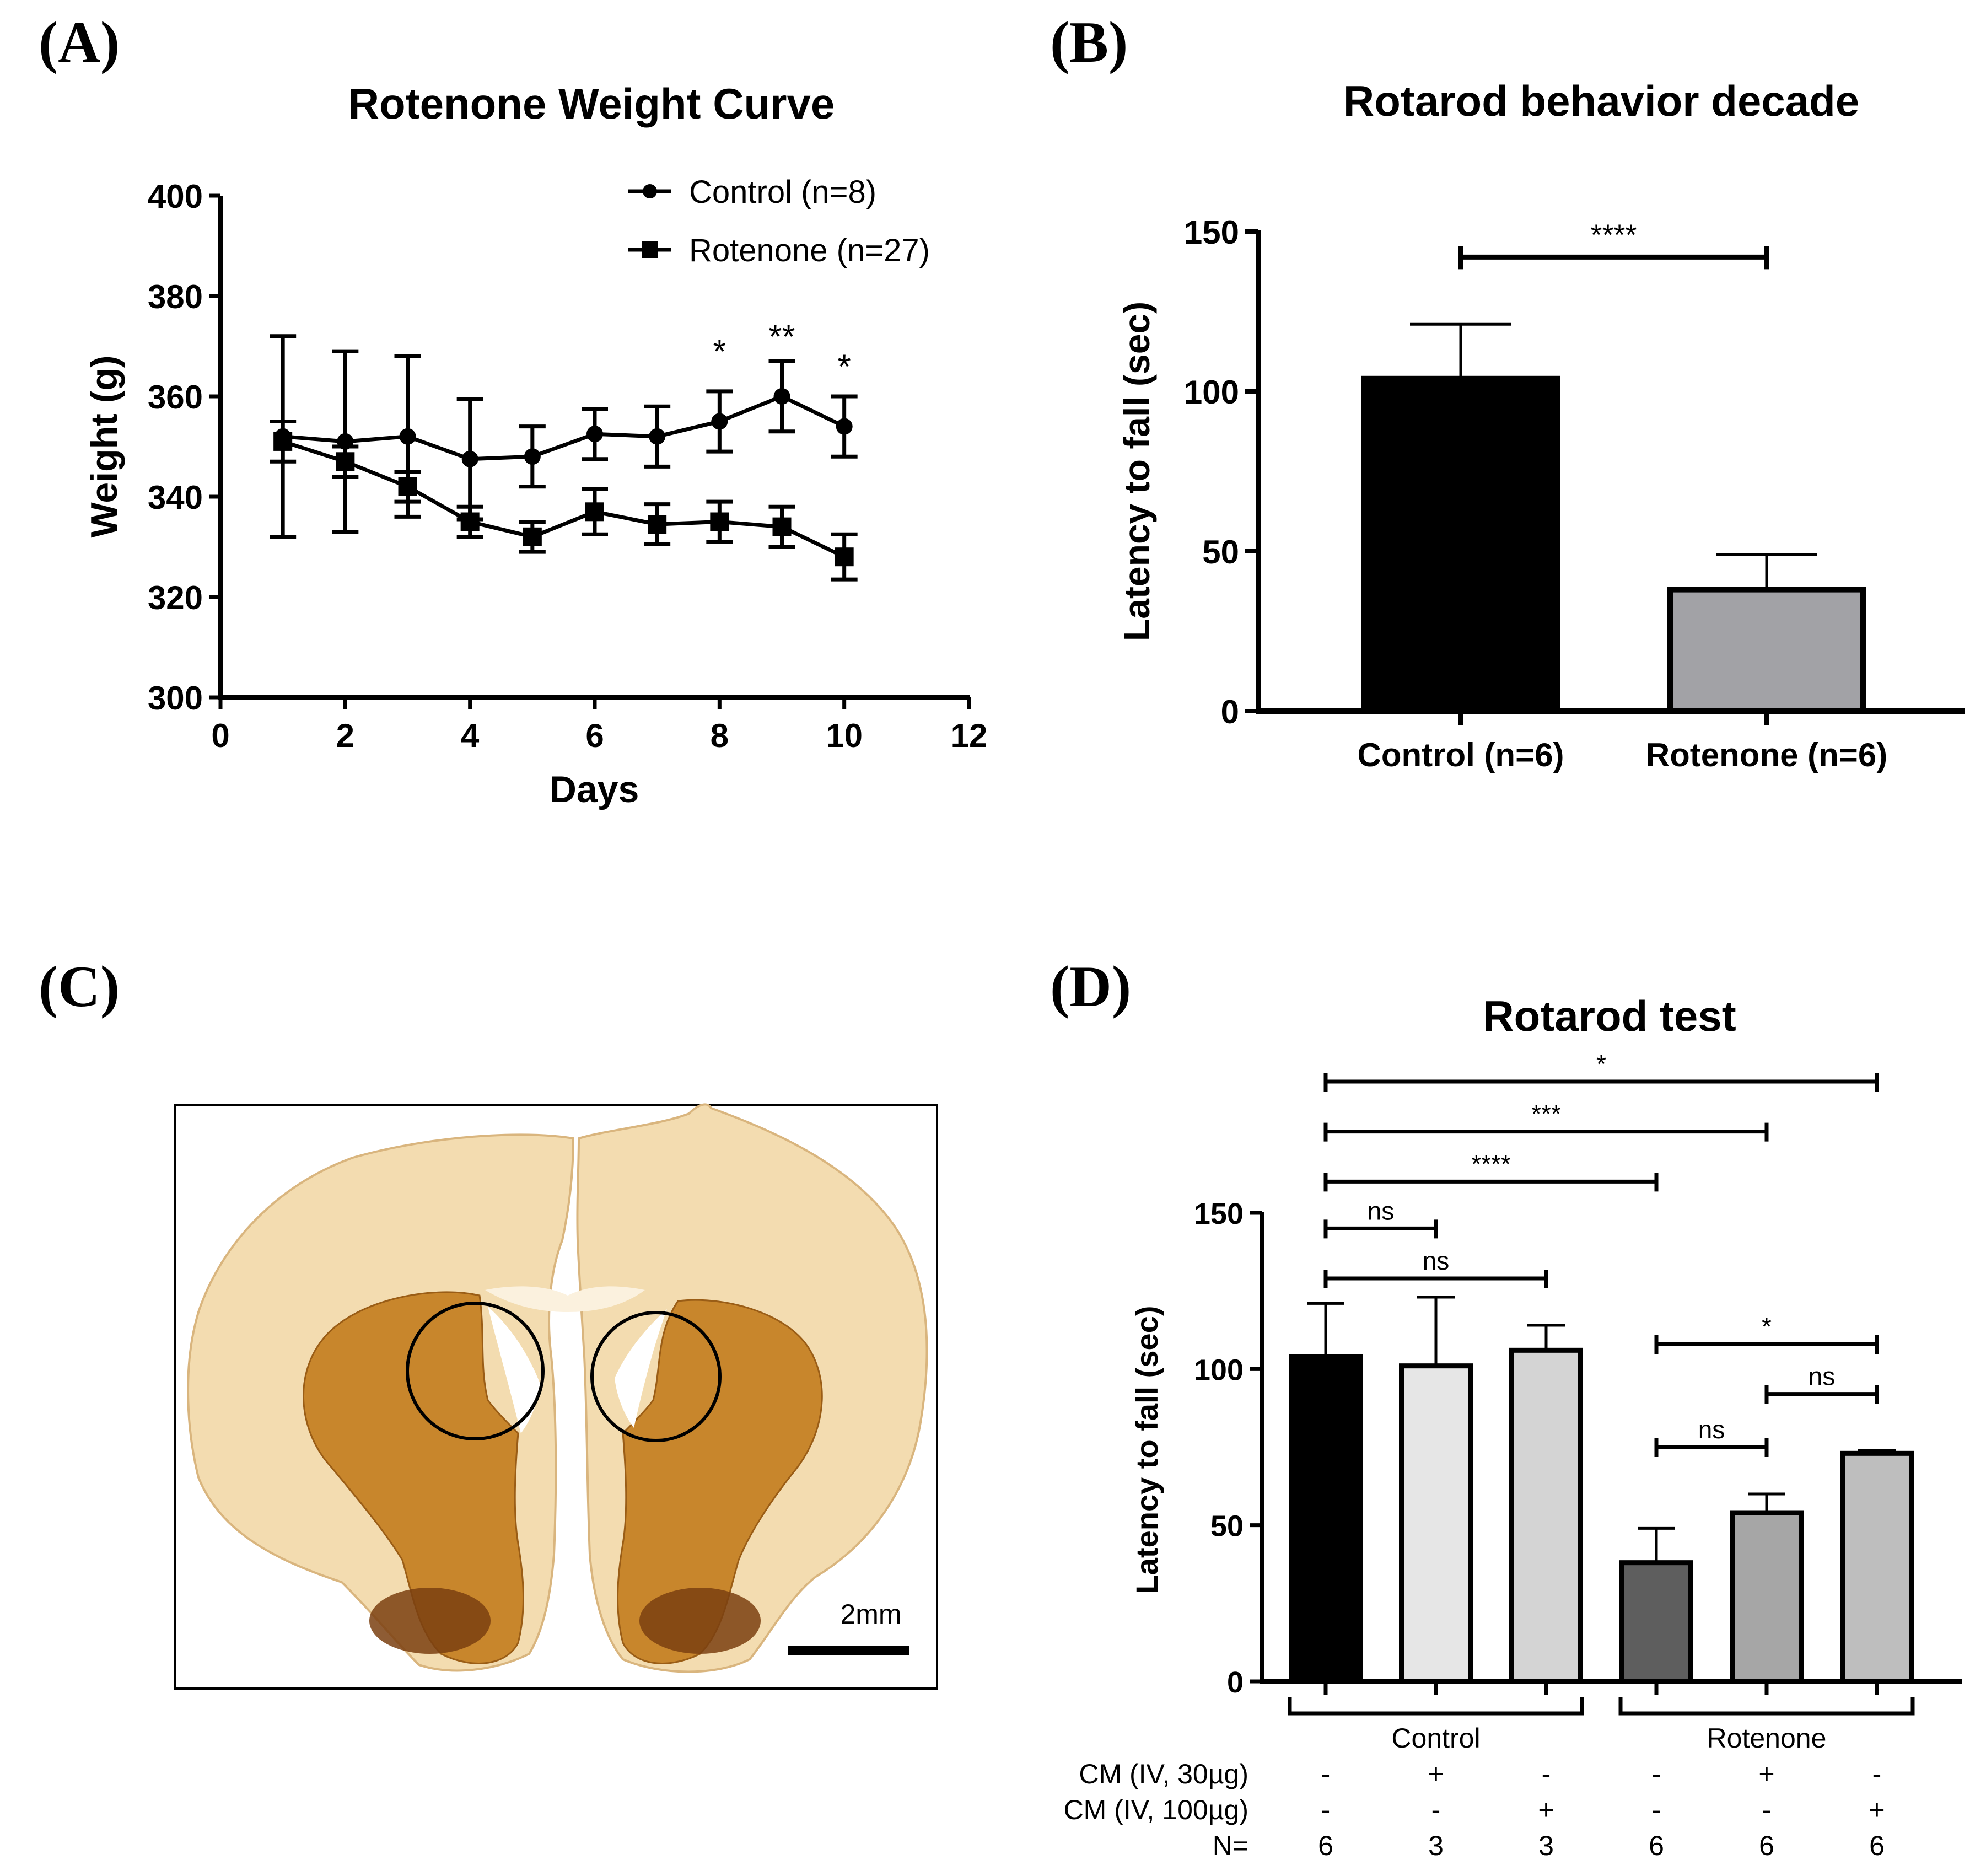 The image size is (1986, 1876). Describe the element at coordinates (1610, 1016) in the screenshot. I see `chart-d-title: Rotarod test` at that location.